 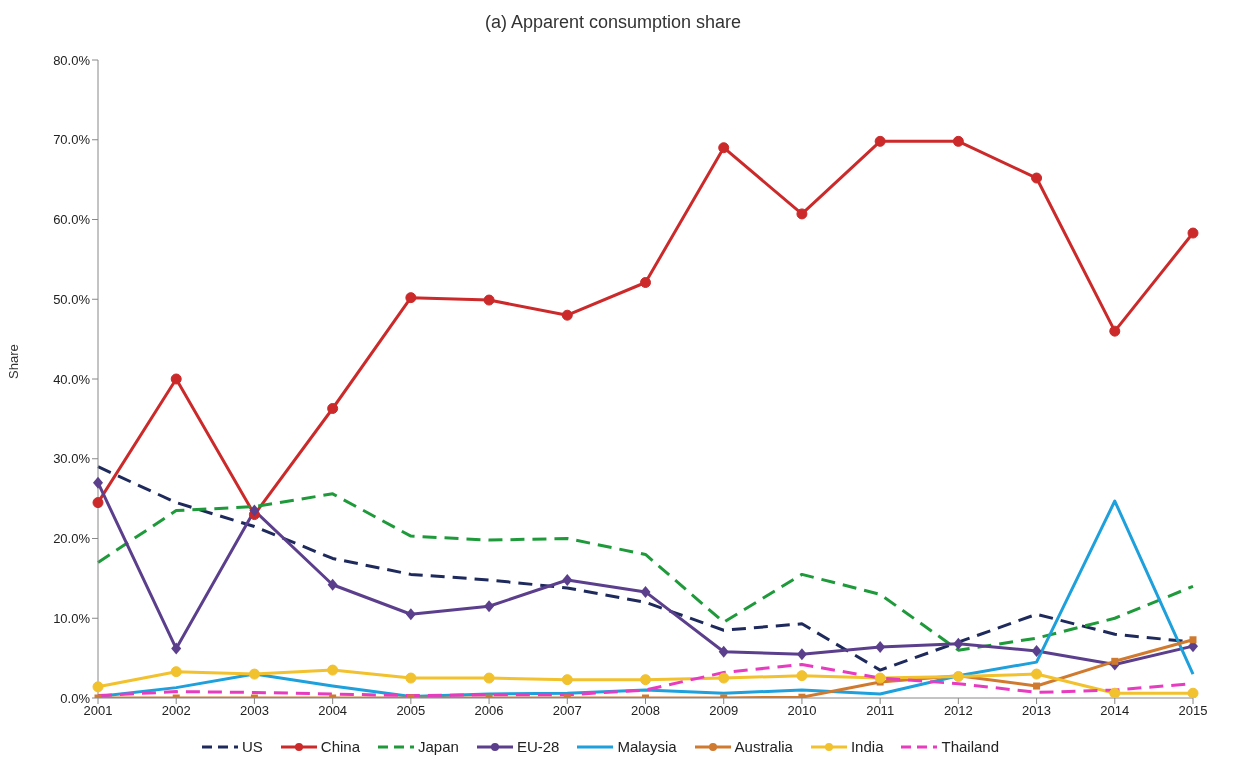 I want to click on x-tick-label: 2007, so click(x=567, y=711).